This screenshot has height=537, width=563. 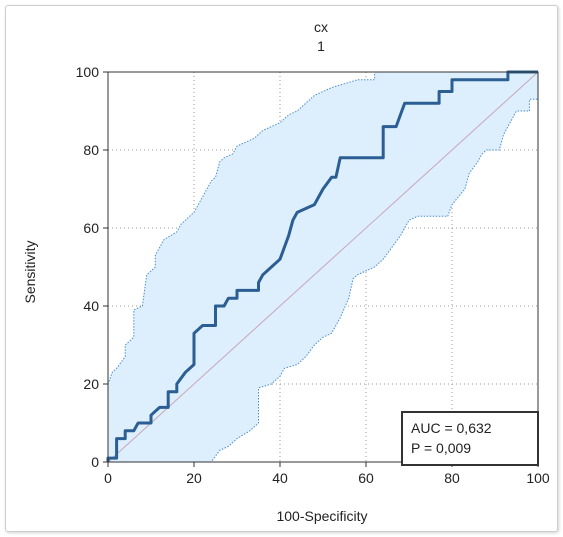 I want to click on chart-title: cx, so click(x=321, y=27).